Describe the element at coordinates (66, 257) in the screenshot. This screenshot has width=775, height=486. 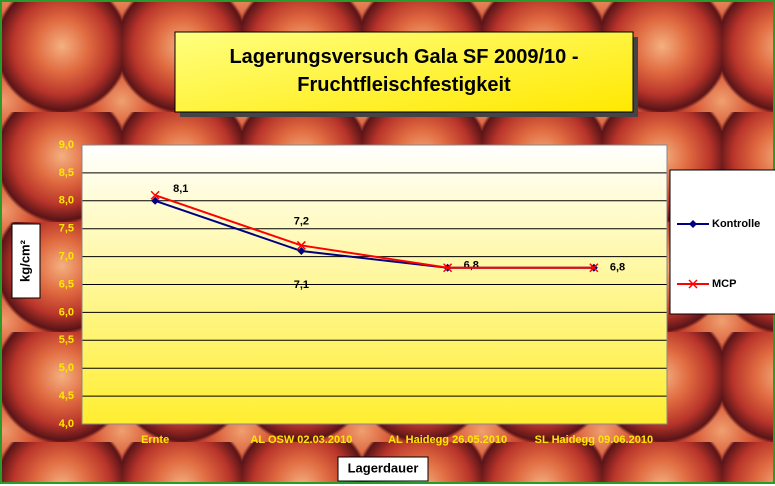
I see `y-tick-label: 7,0` at that location.